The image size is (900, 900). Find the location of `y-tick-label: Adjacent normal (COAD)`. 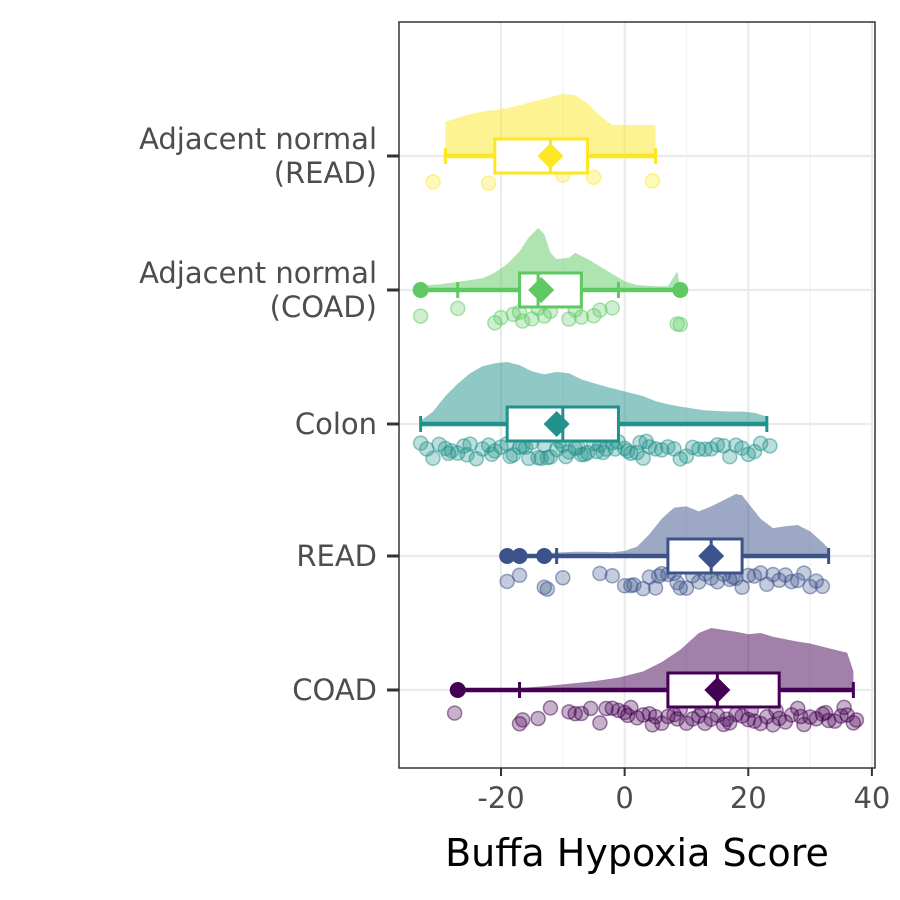

y-tick-label: Adjacent normal (COAD) is located at coordinates (258, 290).